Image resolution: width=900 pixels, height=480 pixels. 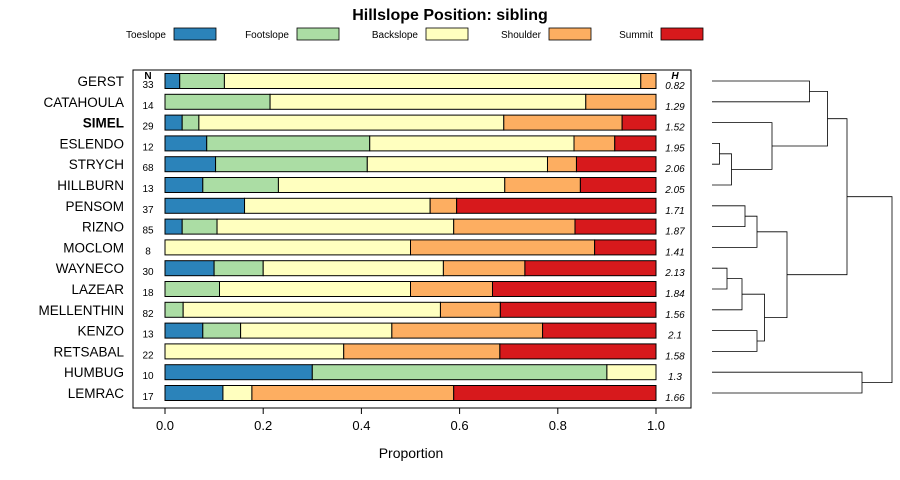 What do you see at coordinates (96, 164) in the screenshot?
I see `row-label-strych: STRYCH` at bounding box center [96, 164].